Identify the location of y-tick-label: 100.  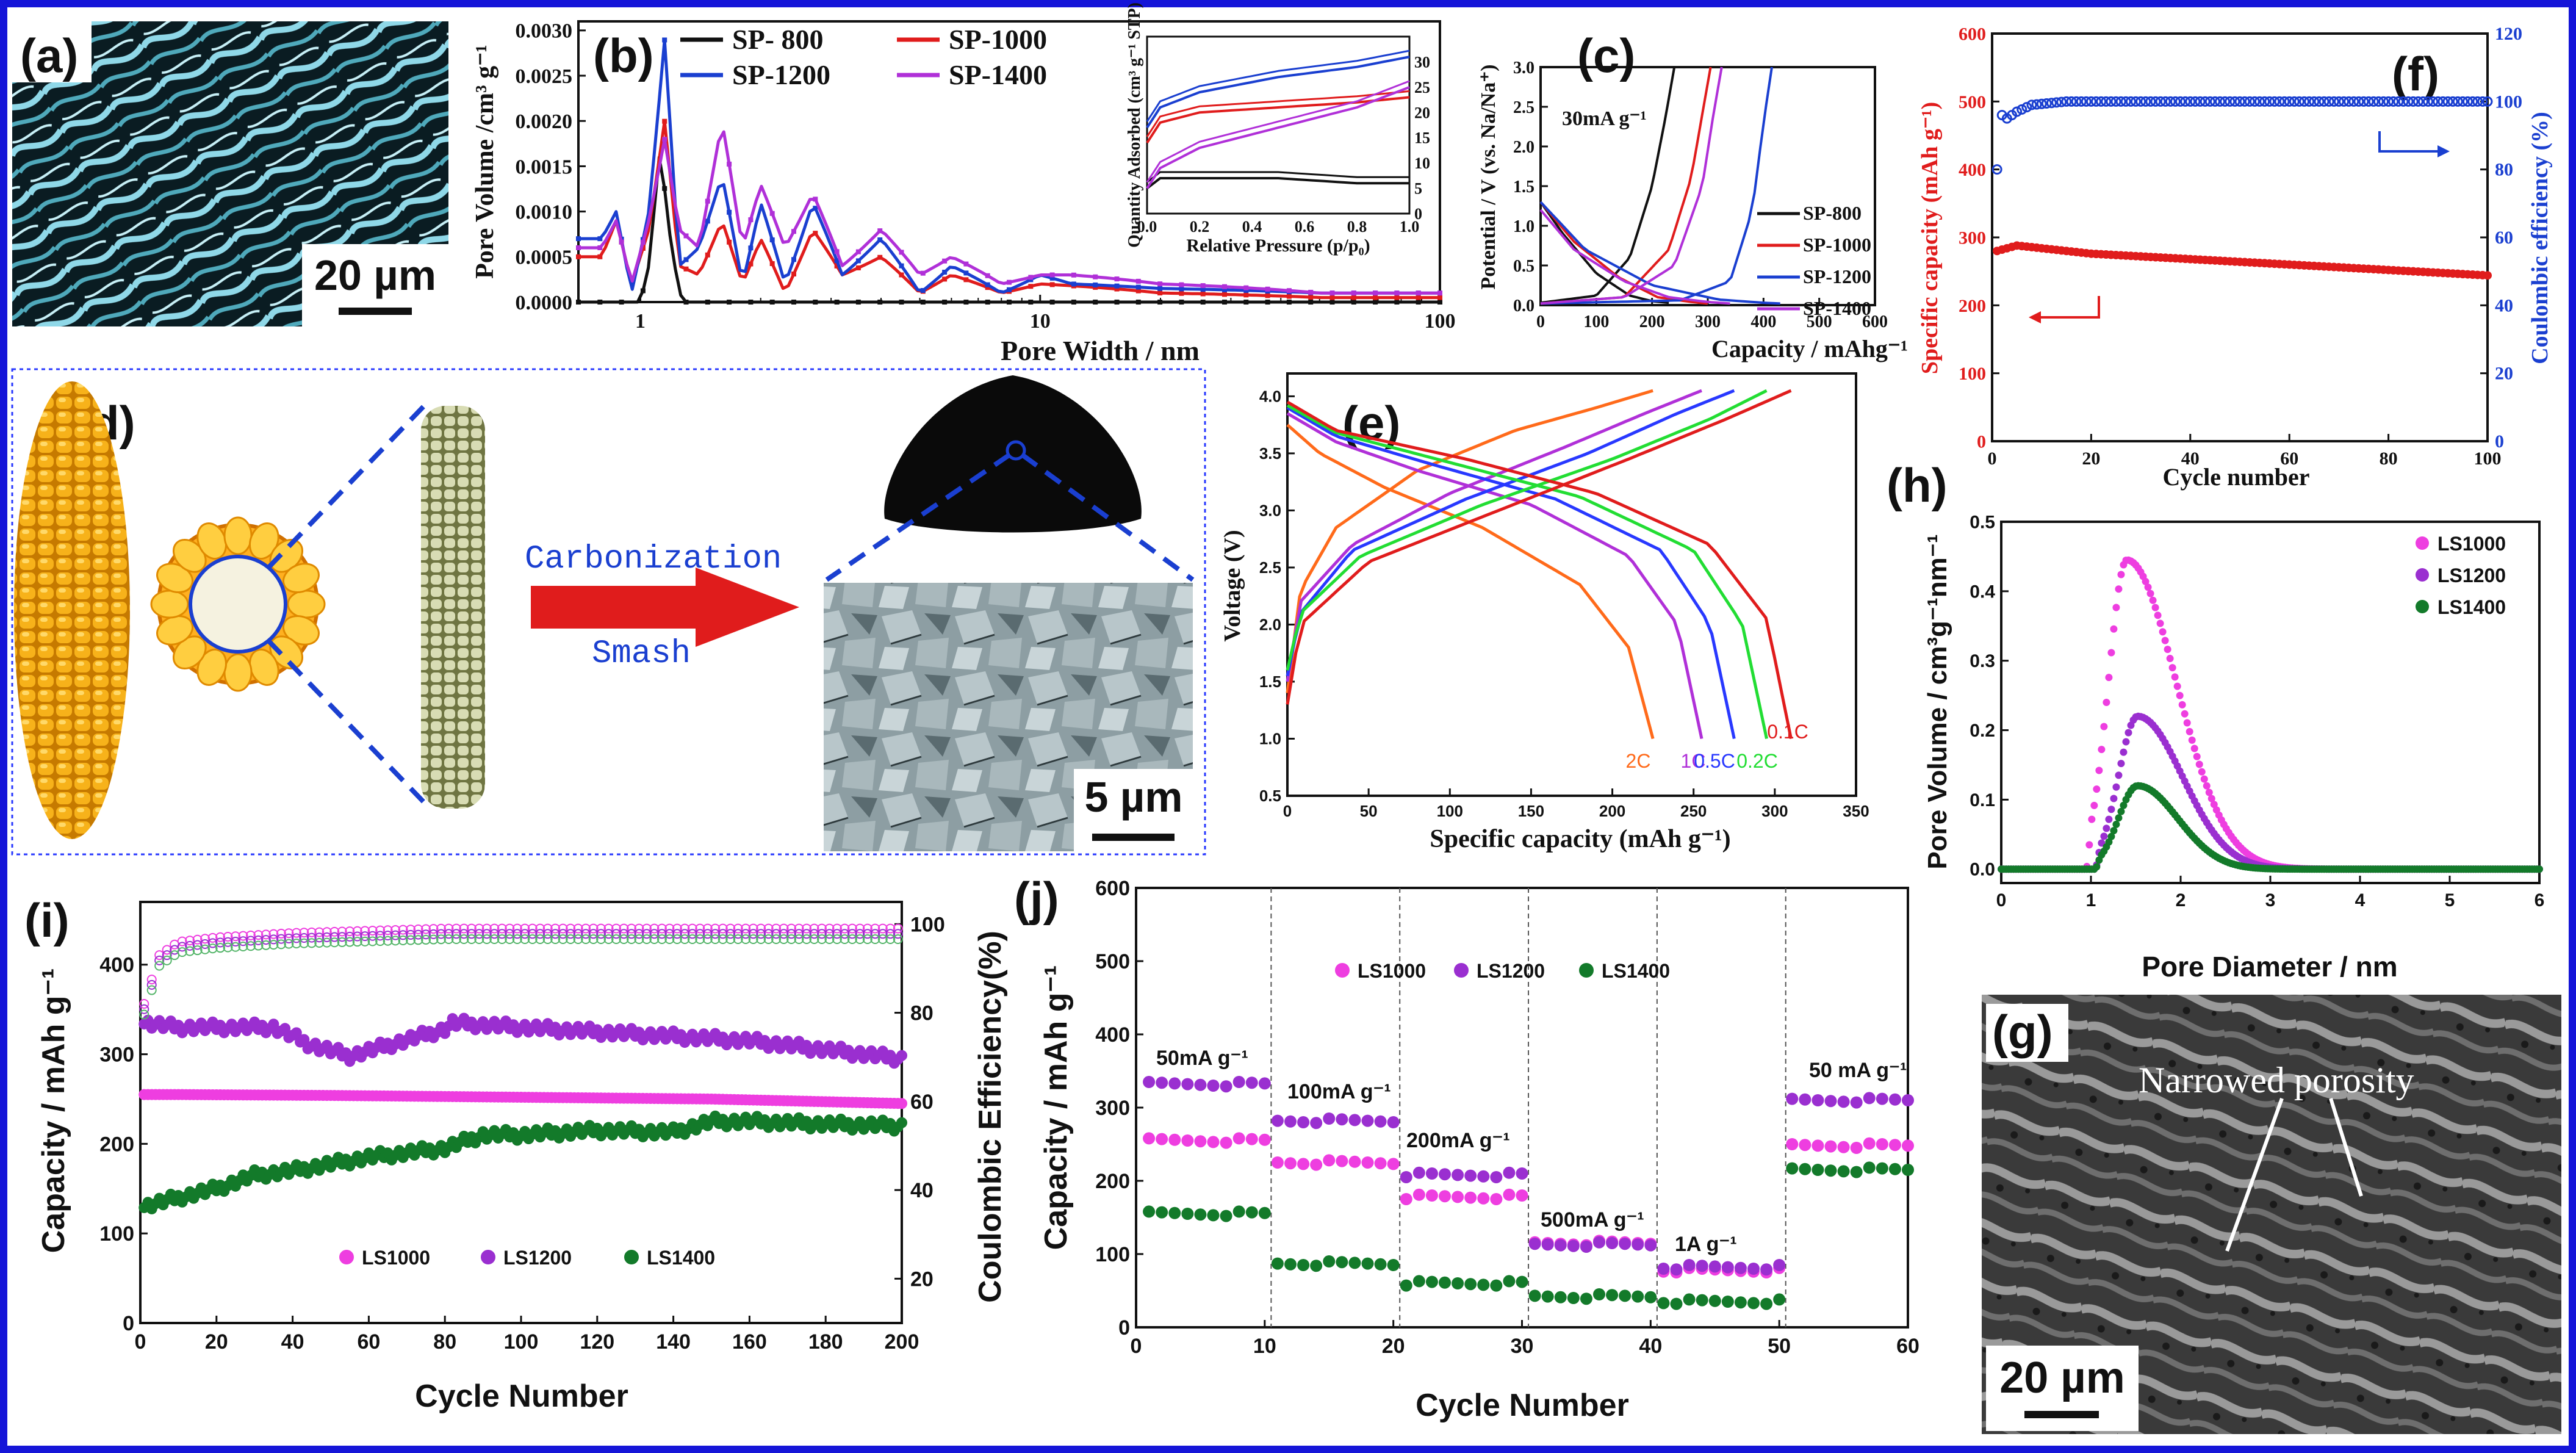
(1112, 1254).